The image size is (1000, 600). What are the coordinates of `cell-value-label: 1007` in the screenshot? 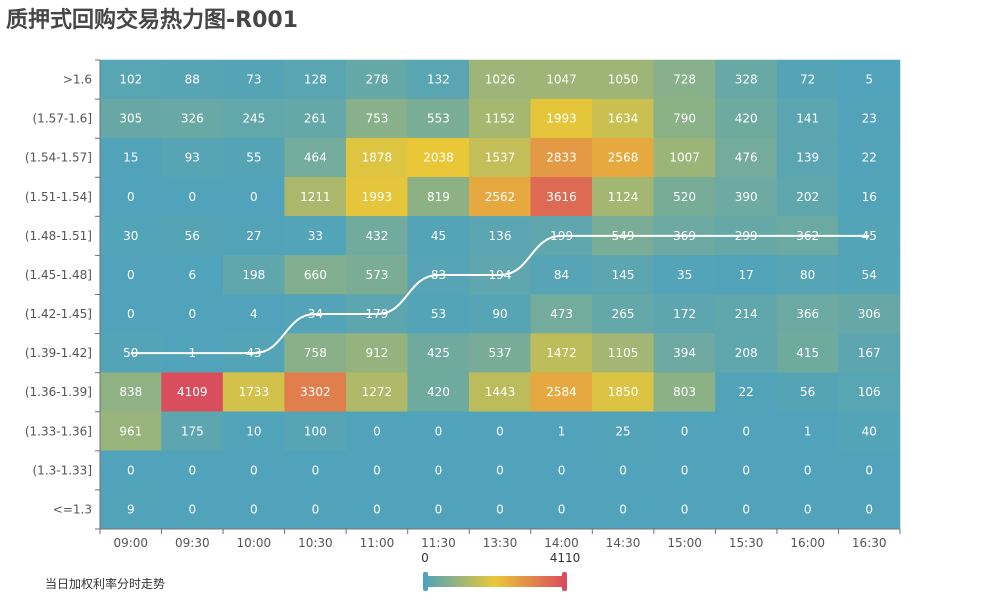 It's located at (684, 158).